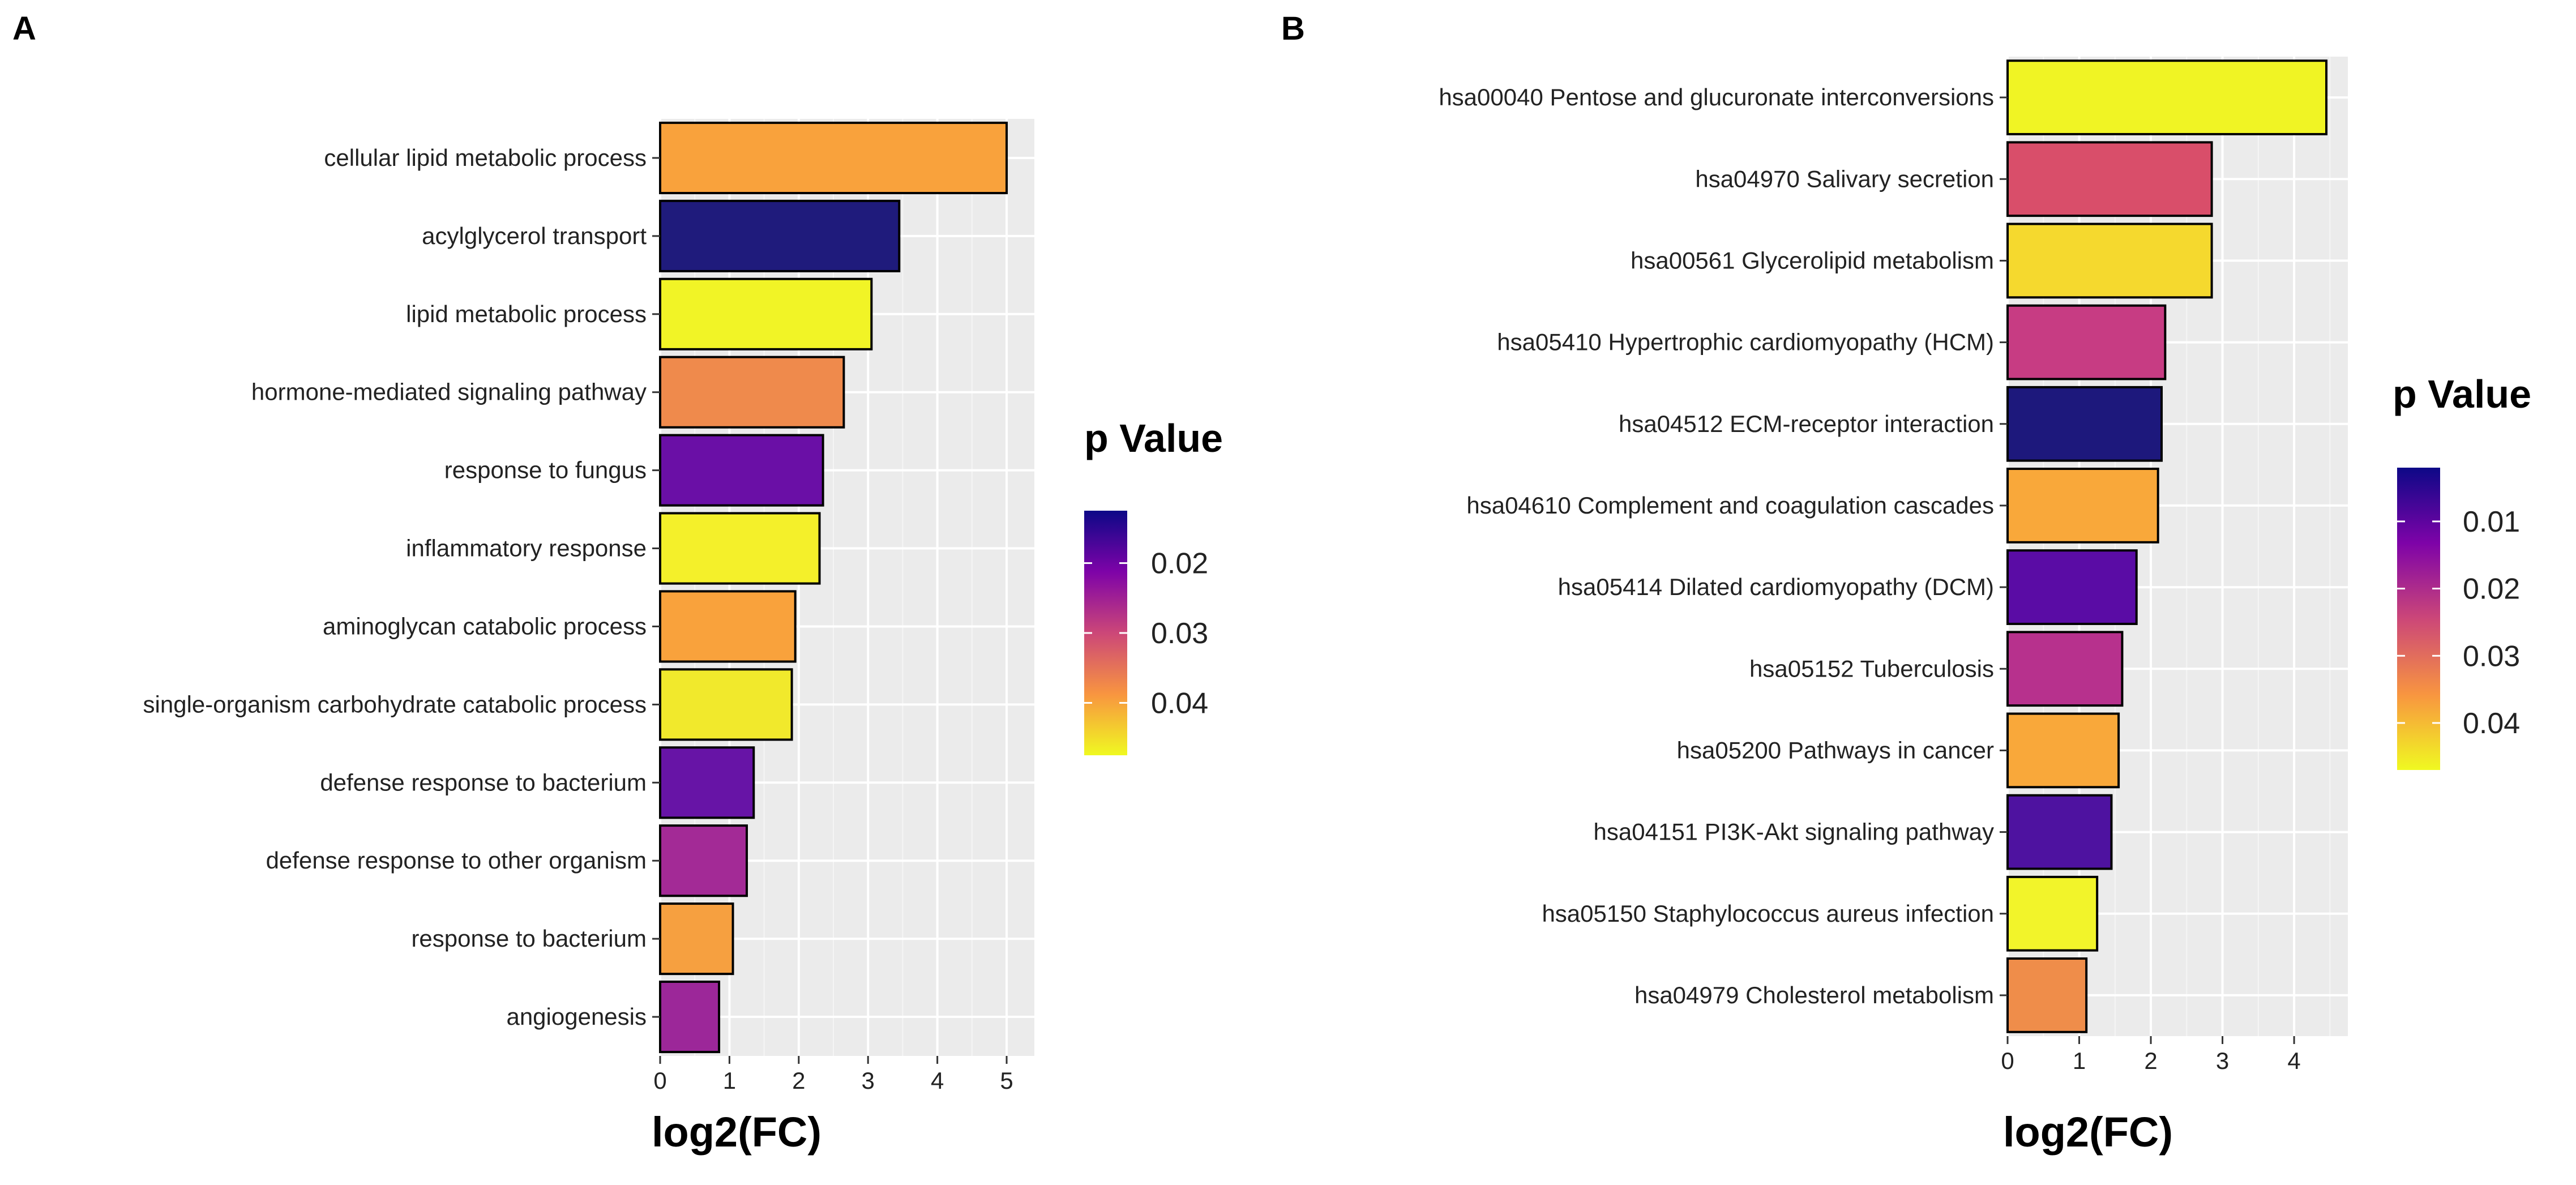 This screenshot has height=1185, width=2576. I want to click on category-label: hsa04151 PI3K-Akt signaling pathway, so click(1794, 832).